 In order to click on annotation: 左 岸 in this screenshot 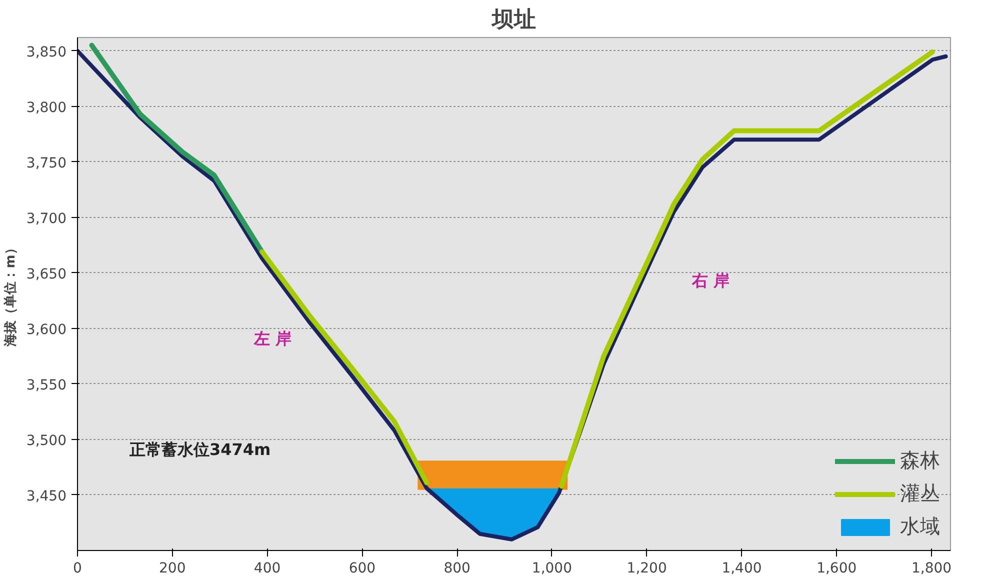, I will do `click(272, 338)`.